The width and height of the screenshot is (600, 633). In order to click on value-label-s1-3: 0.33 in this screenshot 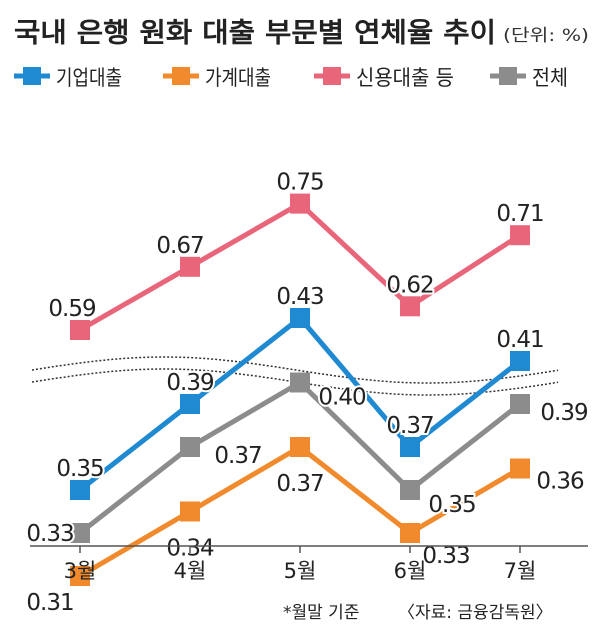, I will do `click(445, 556)`.